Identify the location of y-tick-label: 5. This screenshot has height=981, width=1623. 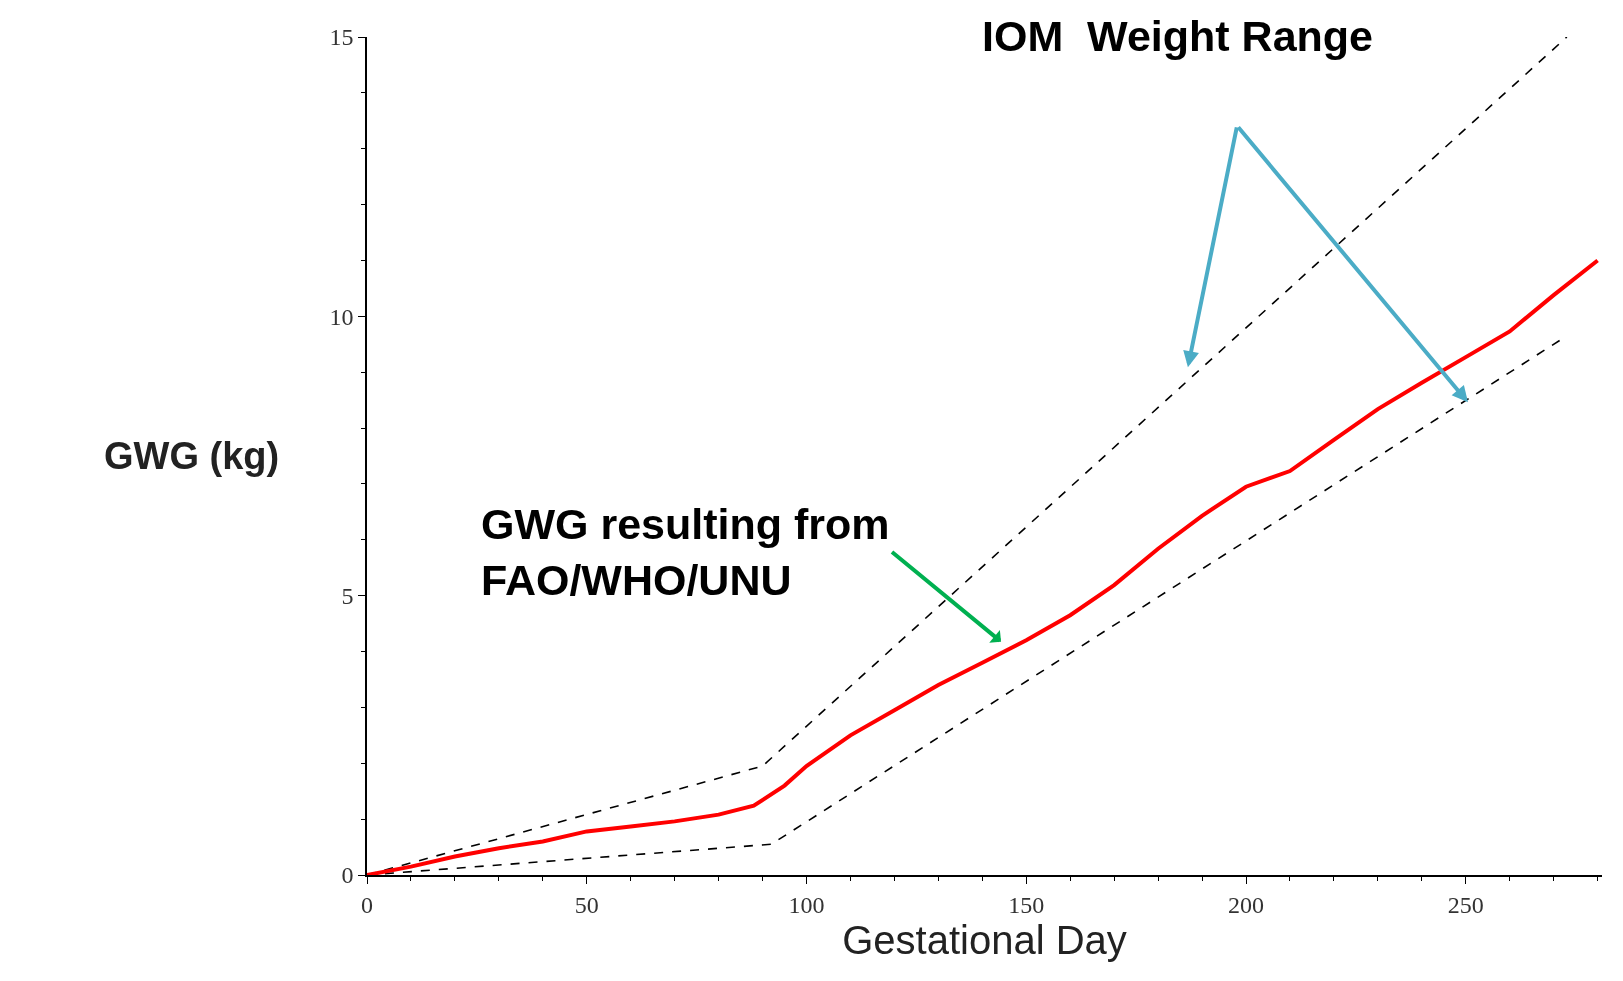
(347, 596).